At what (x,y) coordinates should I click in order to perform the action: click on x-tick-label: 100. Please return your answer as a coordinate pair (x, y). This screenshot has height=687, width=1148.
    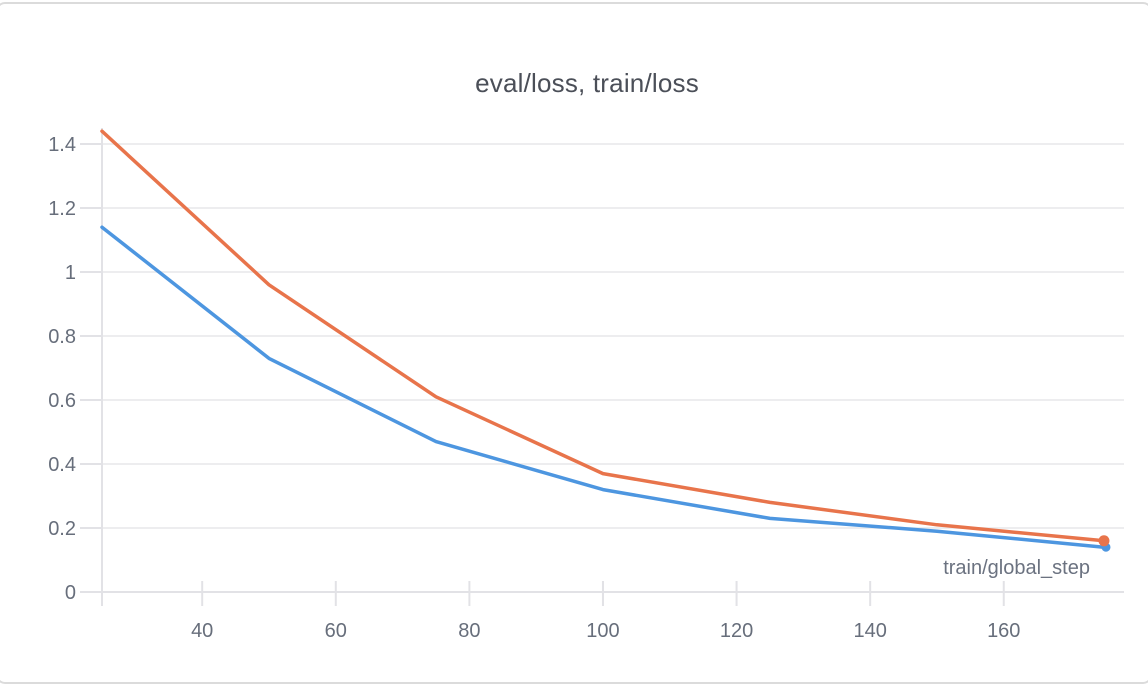
    Looking at the image, I should click on (602, 631).